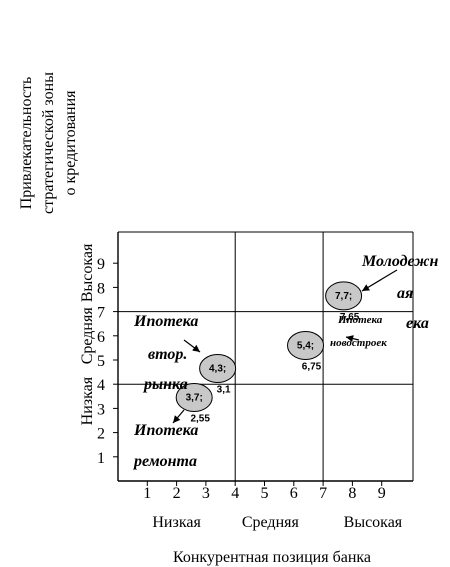  What do you see at coordinates (352, 493) in the screenshot?
I see `x-tick-label-8: 8` at bounding box center [352, 493].